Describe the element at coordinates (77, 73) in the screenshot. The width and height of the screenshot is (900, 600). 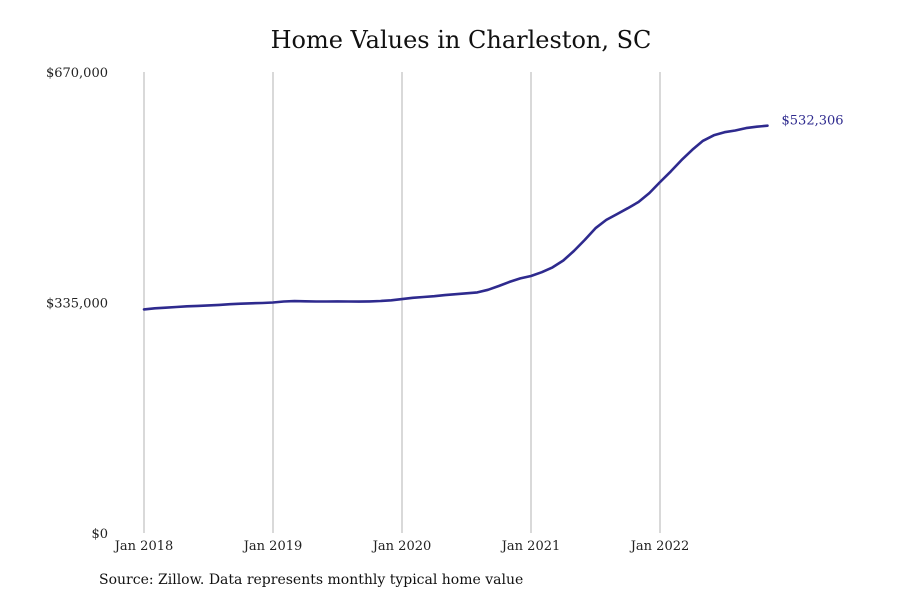
I see `y-tick-label: $670,000` at that location.